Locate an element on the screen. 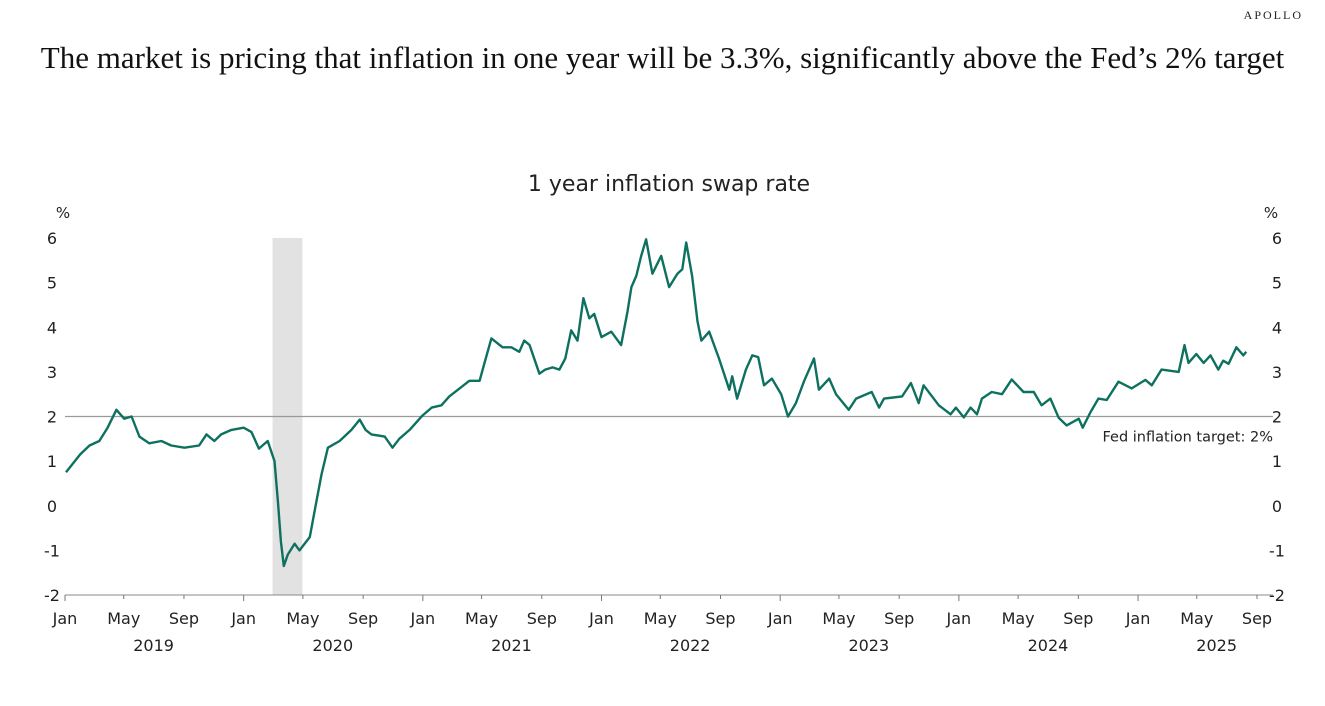 Image resolution: width=1325 pixels, height=706 pixels. fed-target-label: Fed inflation target: 2% is located at coordinates (1188, 438).